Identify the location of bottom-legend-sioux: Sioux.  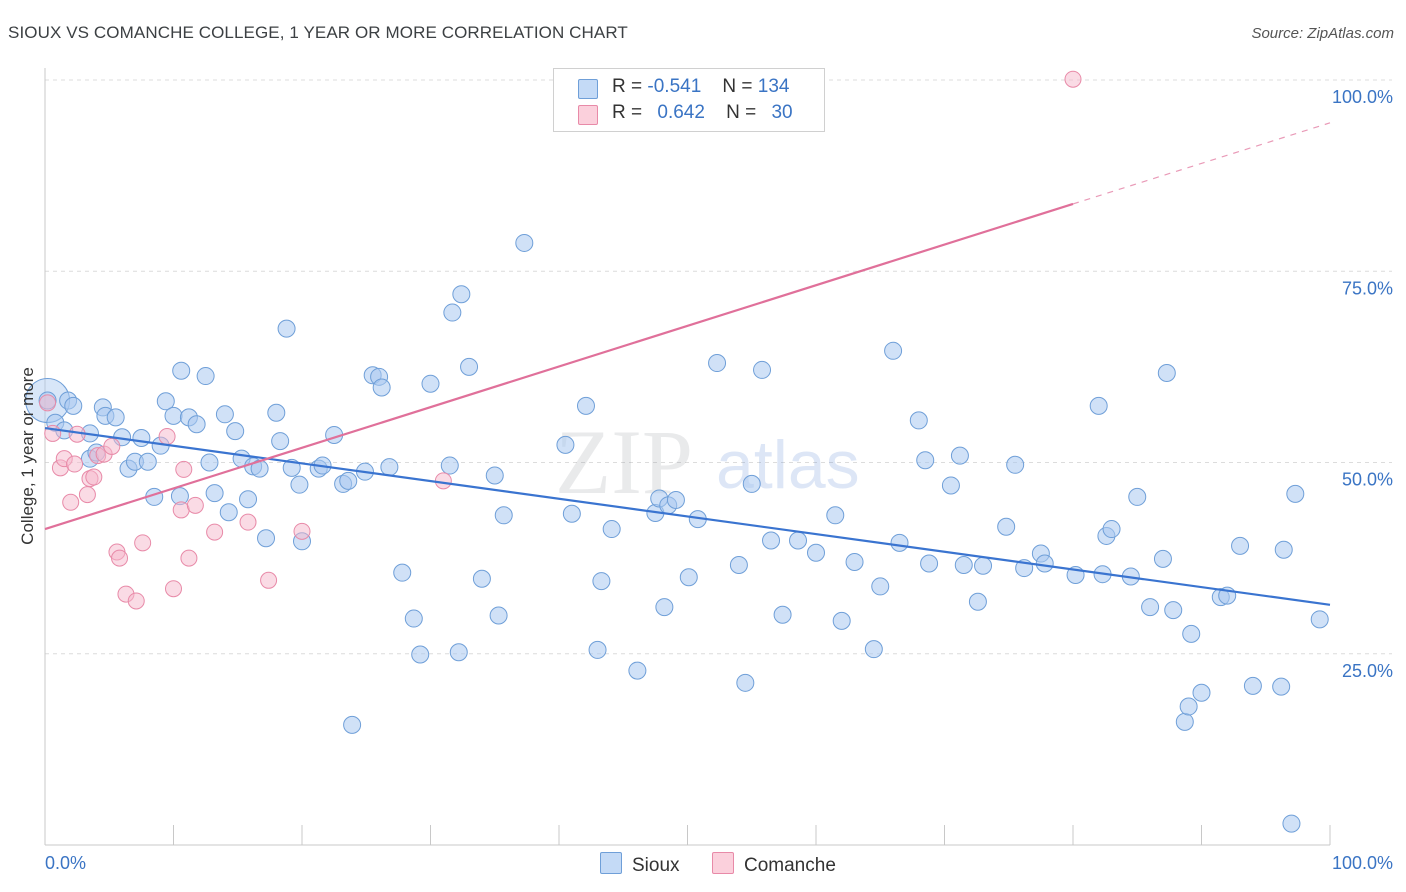
(640, 864).